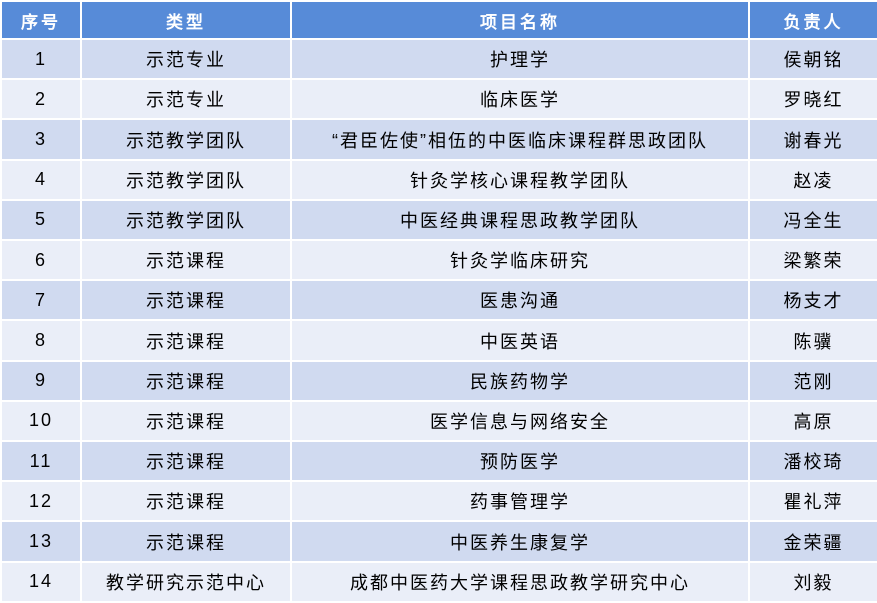 The width and height of the screenshot is (877, 603). Describe the element at coordinates (41, 501) in the screenshot. I see `cell-index: 12` at that location.